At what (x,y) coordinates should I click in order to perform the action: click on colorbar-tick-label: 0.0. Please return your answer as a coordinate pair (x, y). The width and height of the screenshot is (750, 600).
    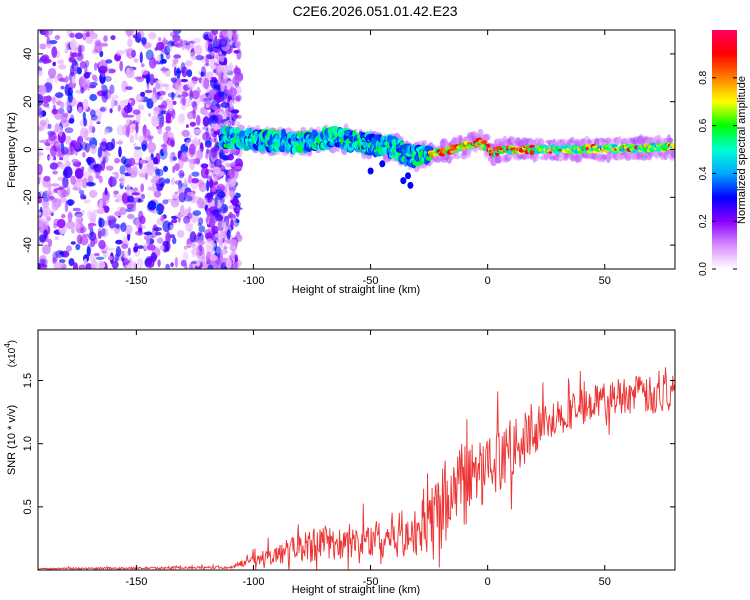
    Looking at the image, I should click on (703, 269).